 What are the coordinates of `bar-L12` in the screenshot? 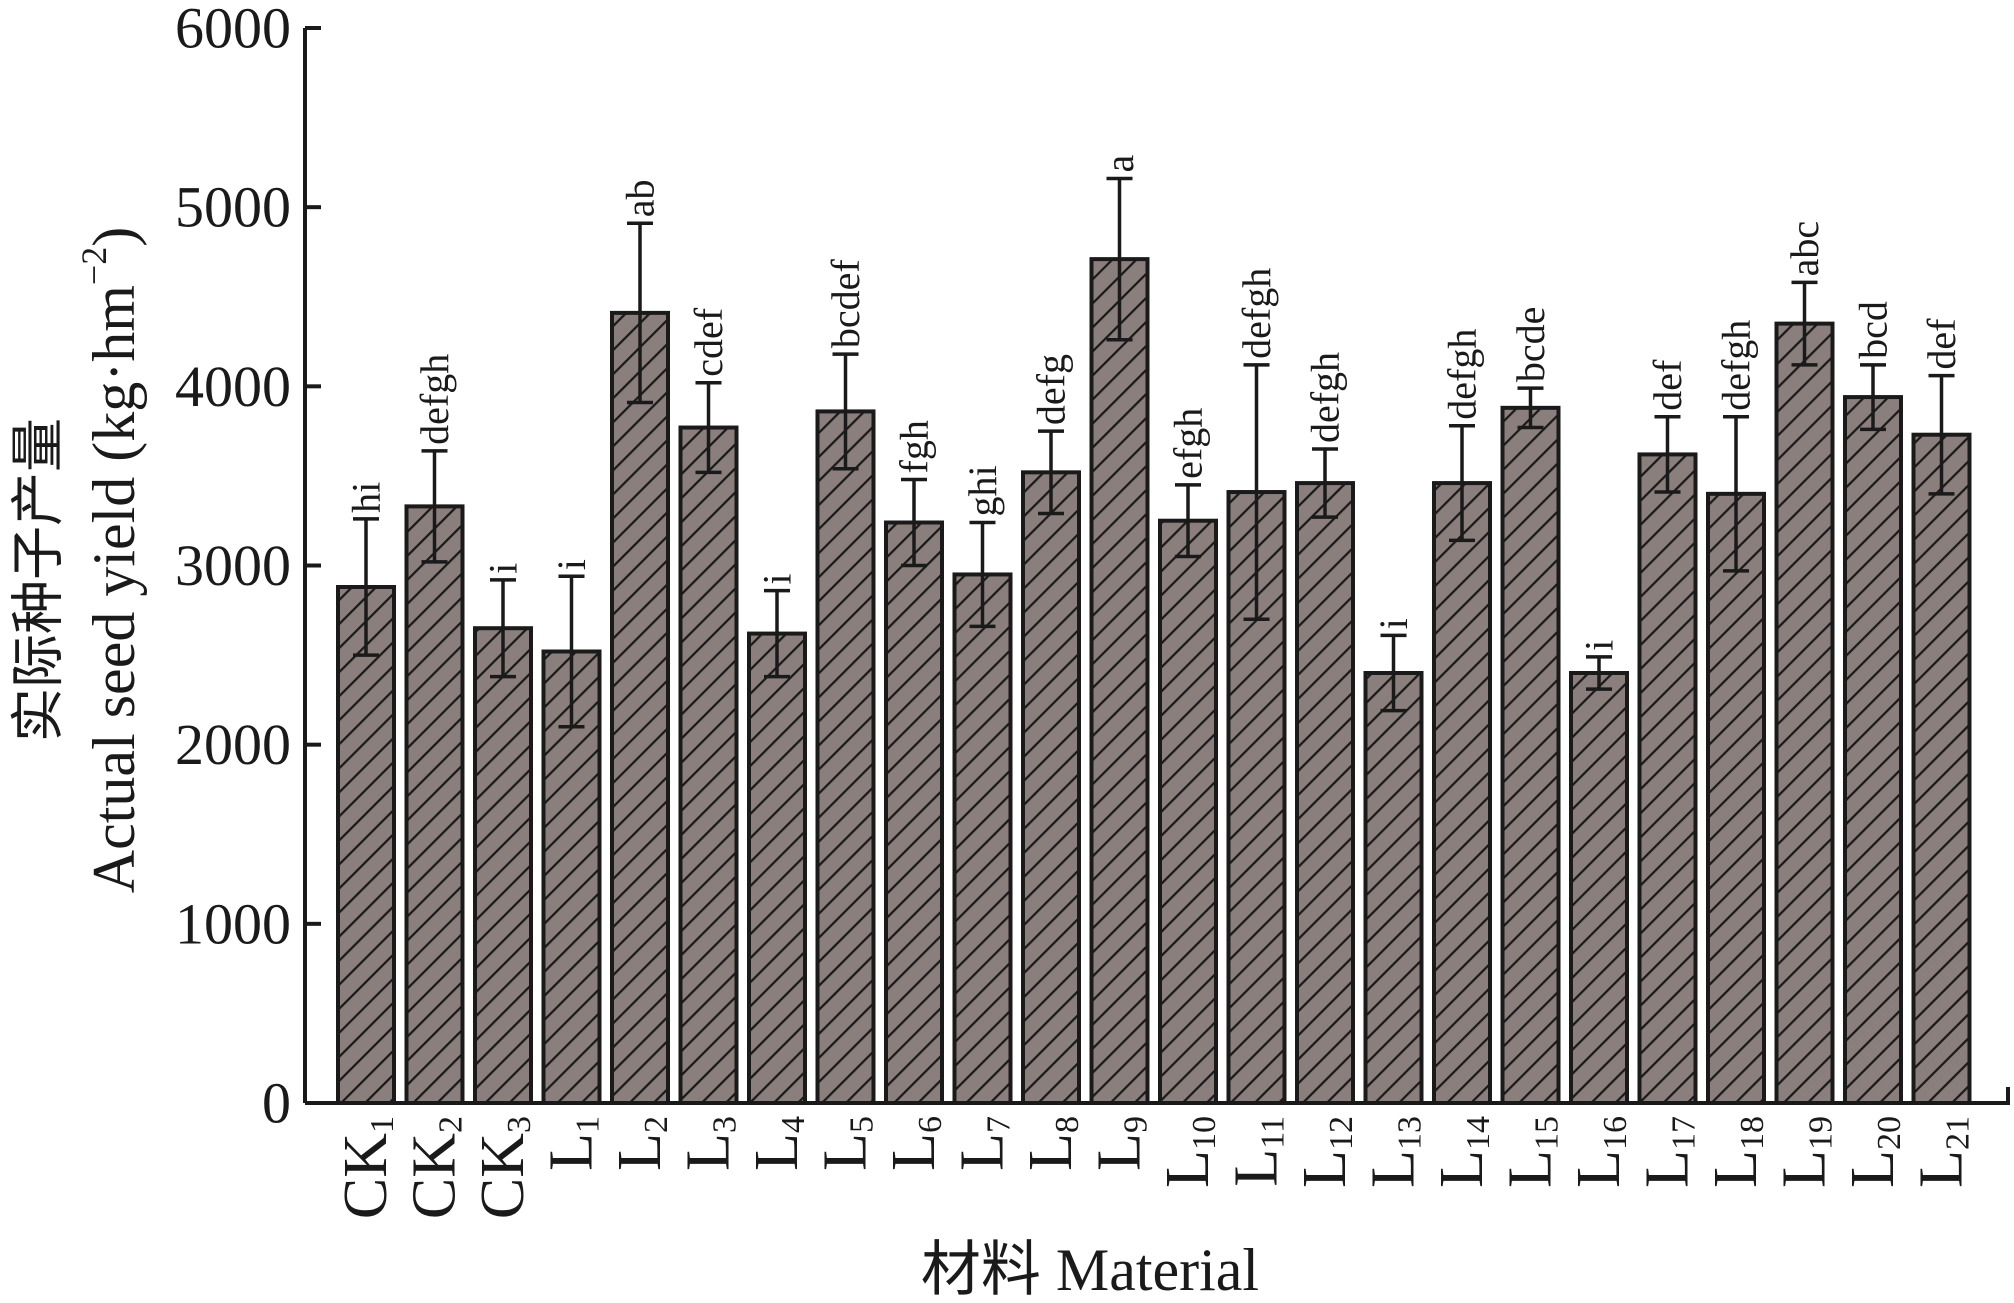 It's located at (1325, 793).